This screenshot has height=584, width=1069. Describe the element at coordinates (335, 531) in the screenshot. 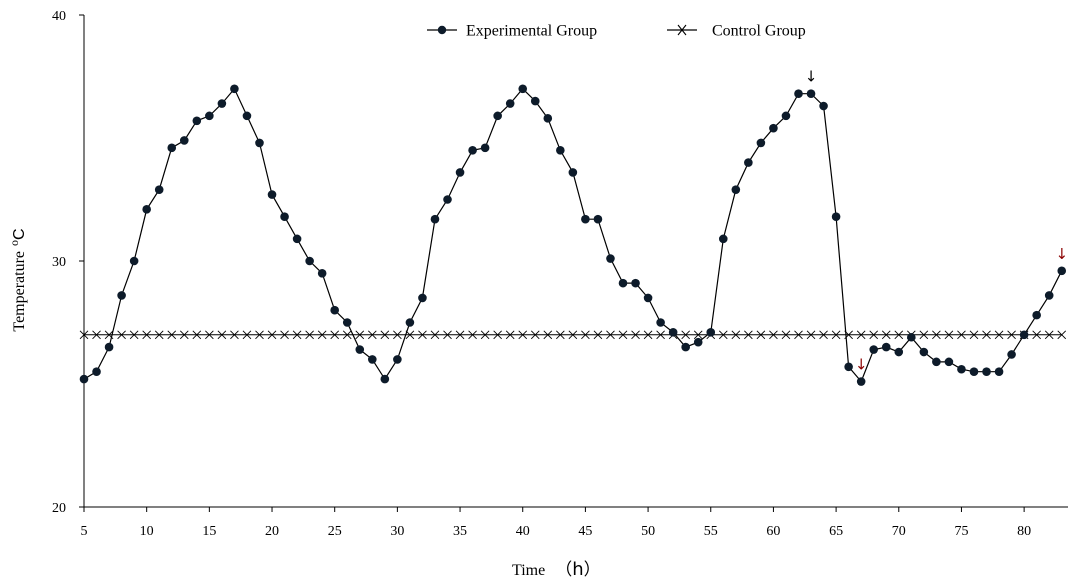

I see `x-tick-label: 25` at that location.